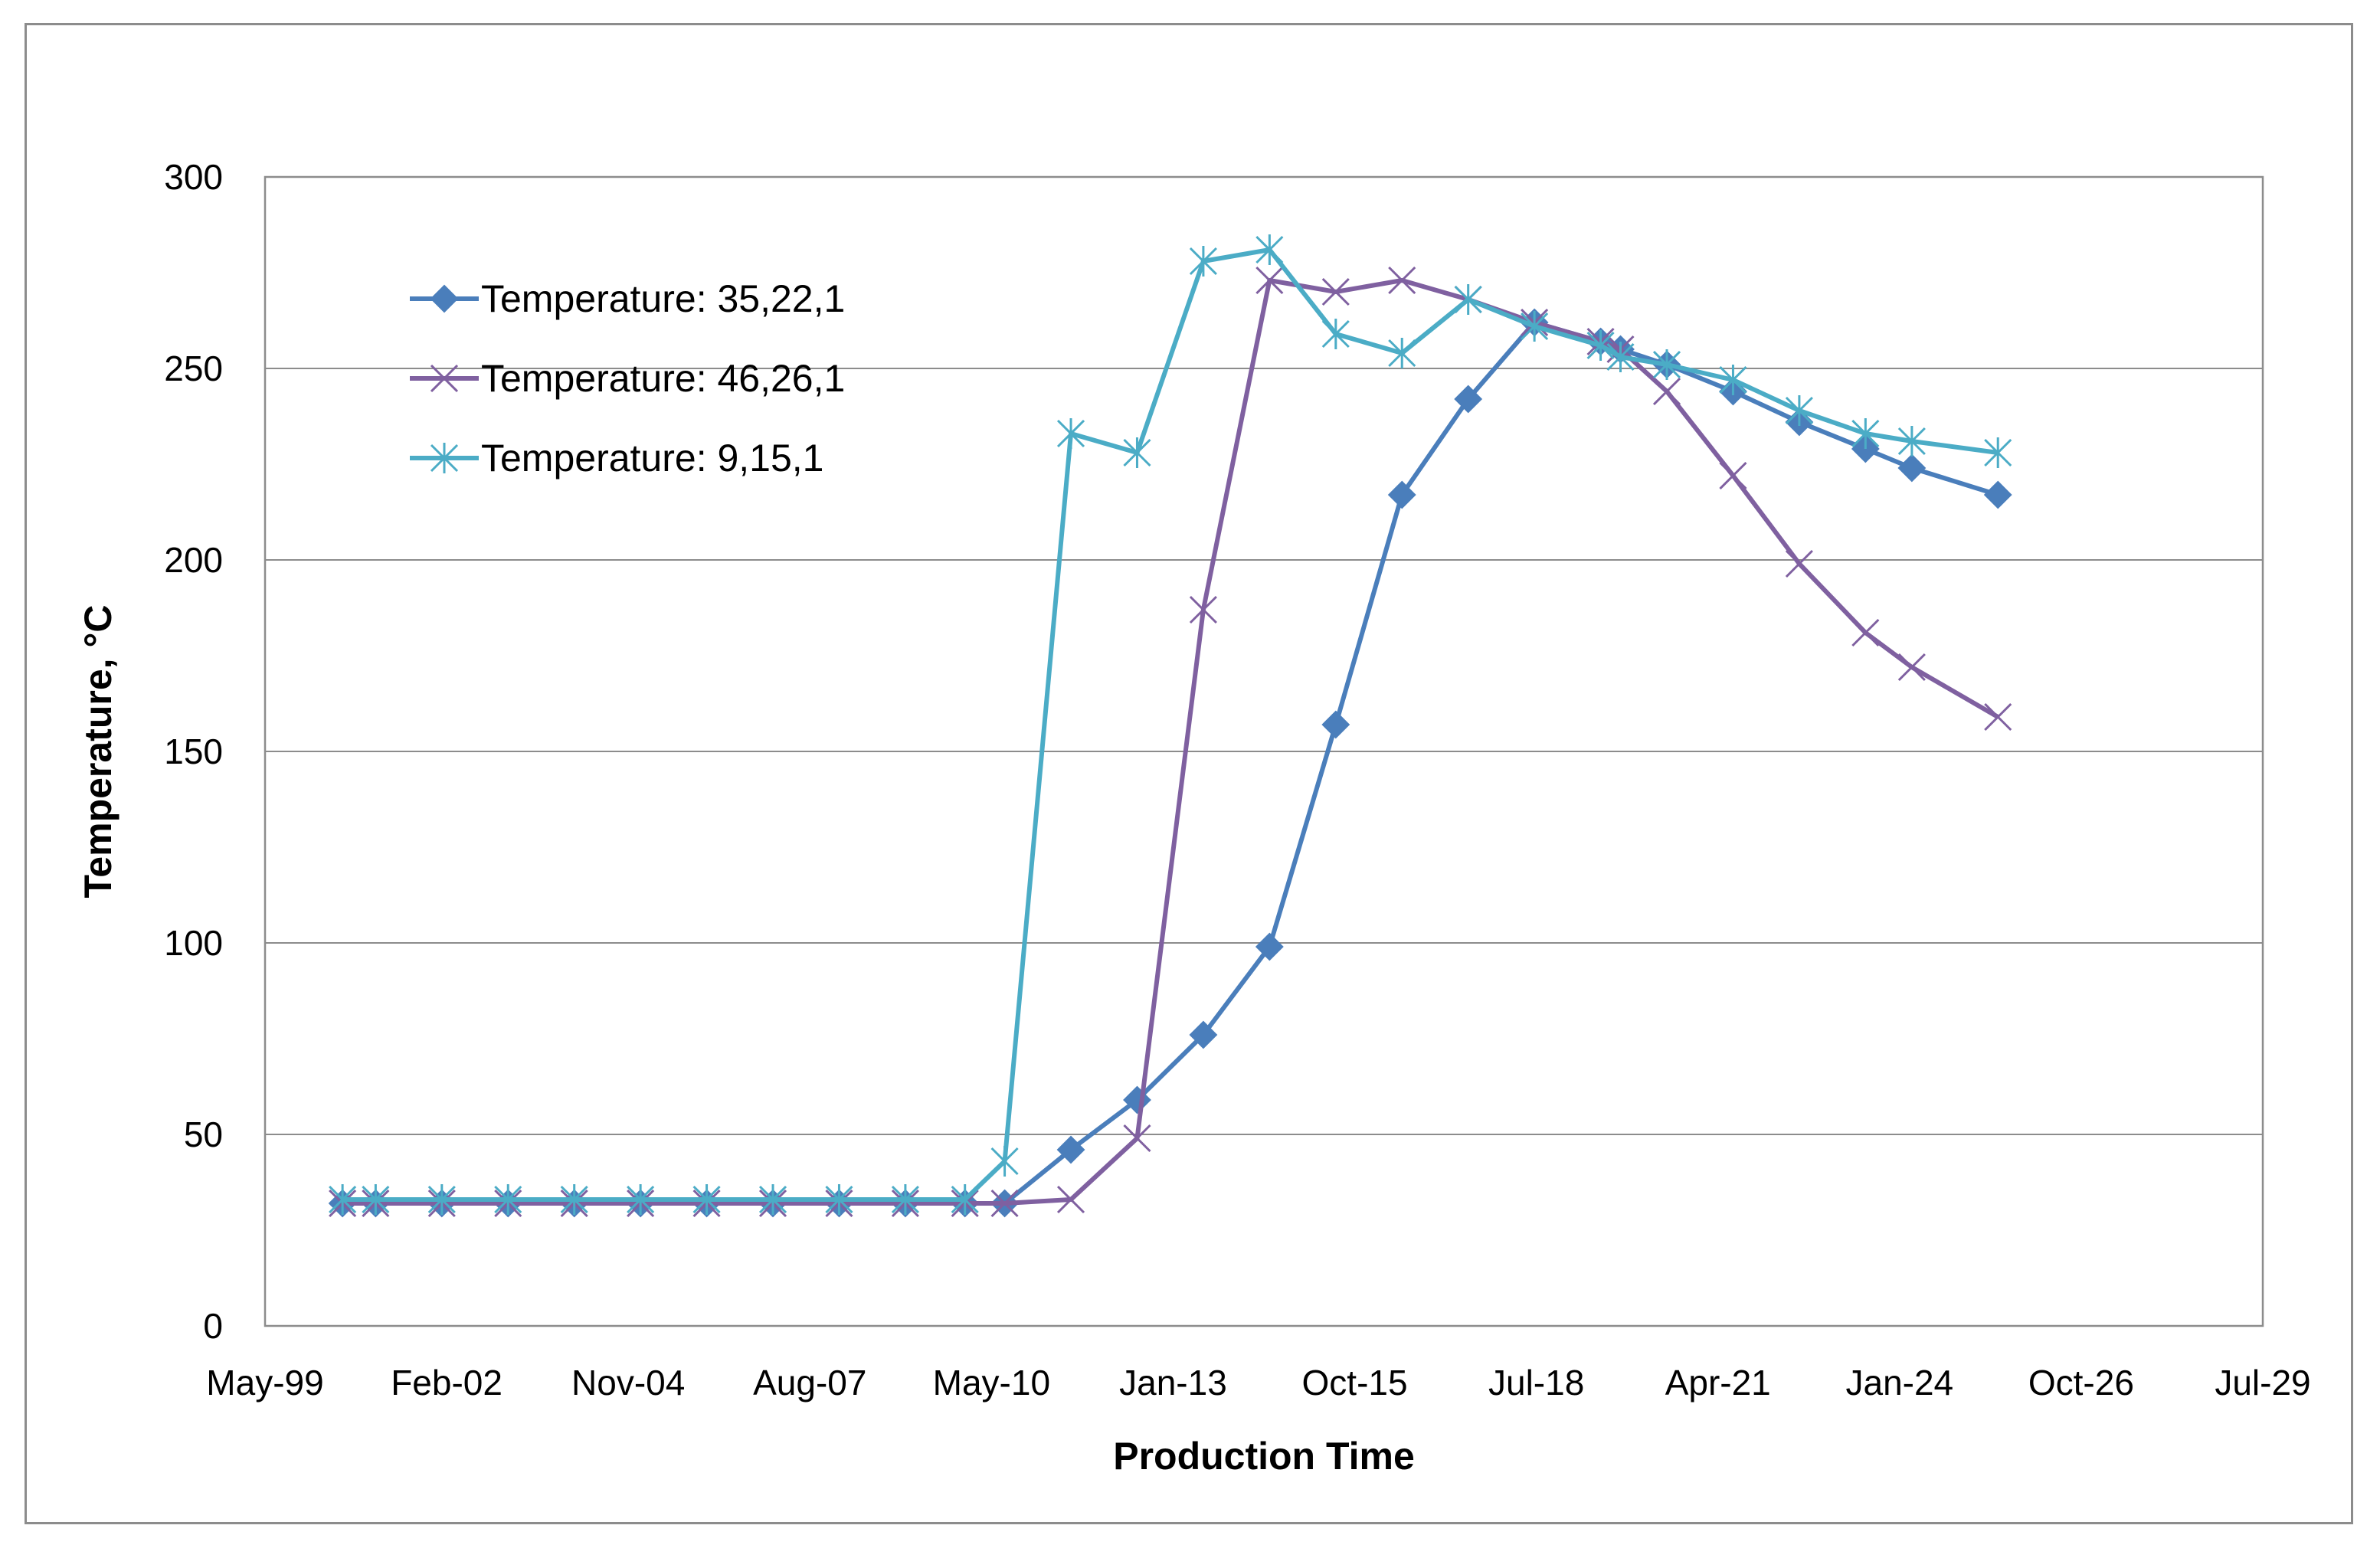 The height and width of the screenshot is (1558, 2380). Describe the element at coordinates (810, 1383) in the screenshot. I see `x-tick-label: Aug-07` at that location.